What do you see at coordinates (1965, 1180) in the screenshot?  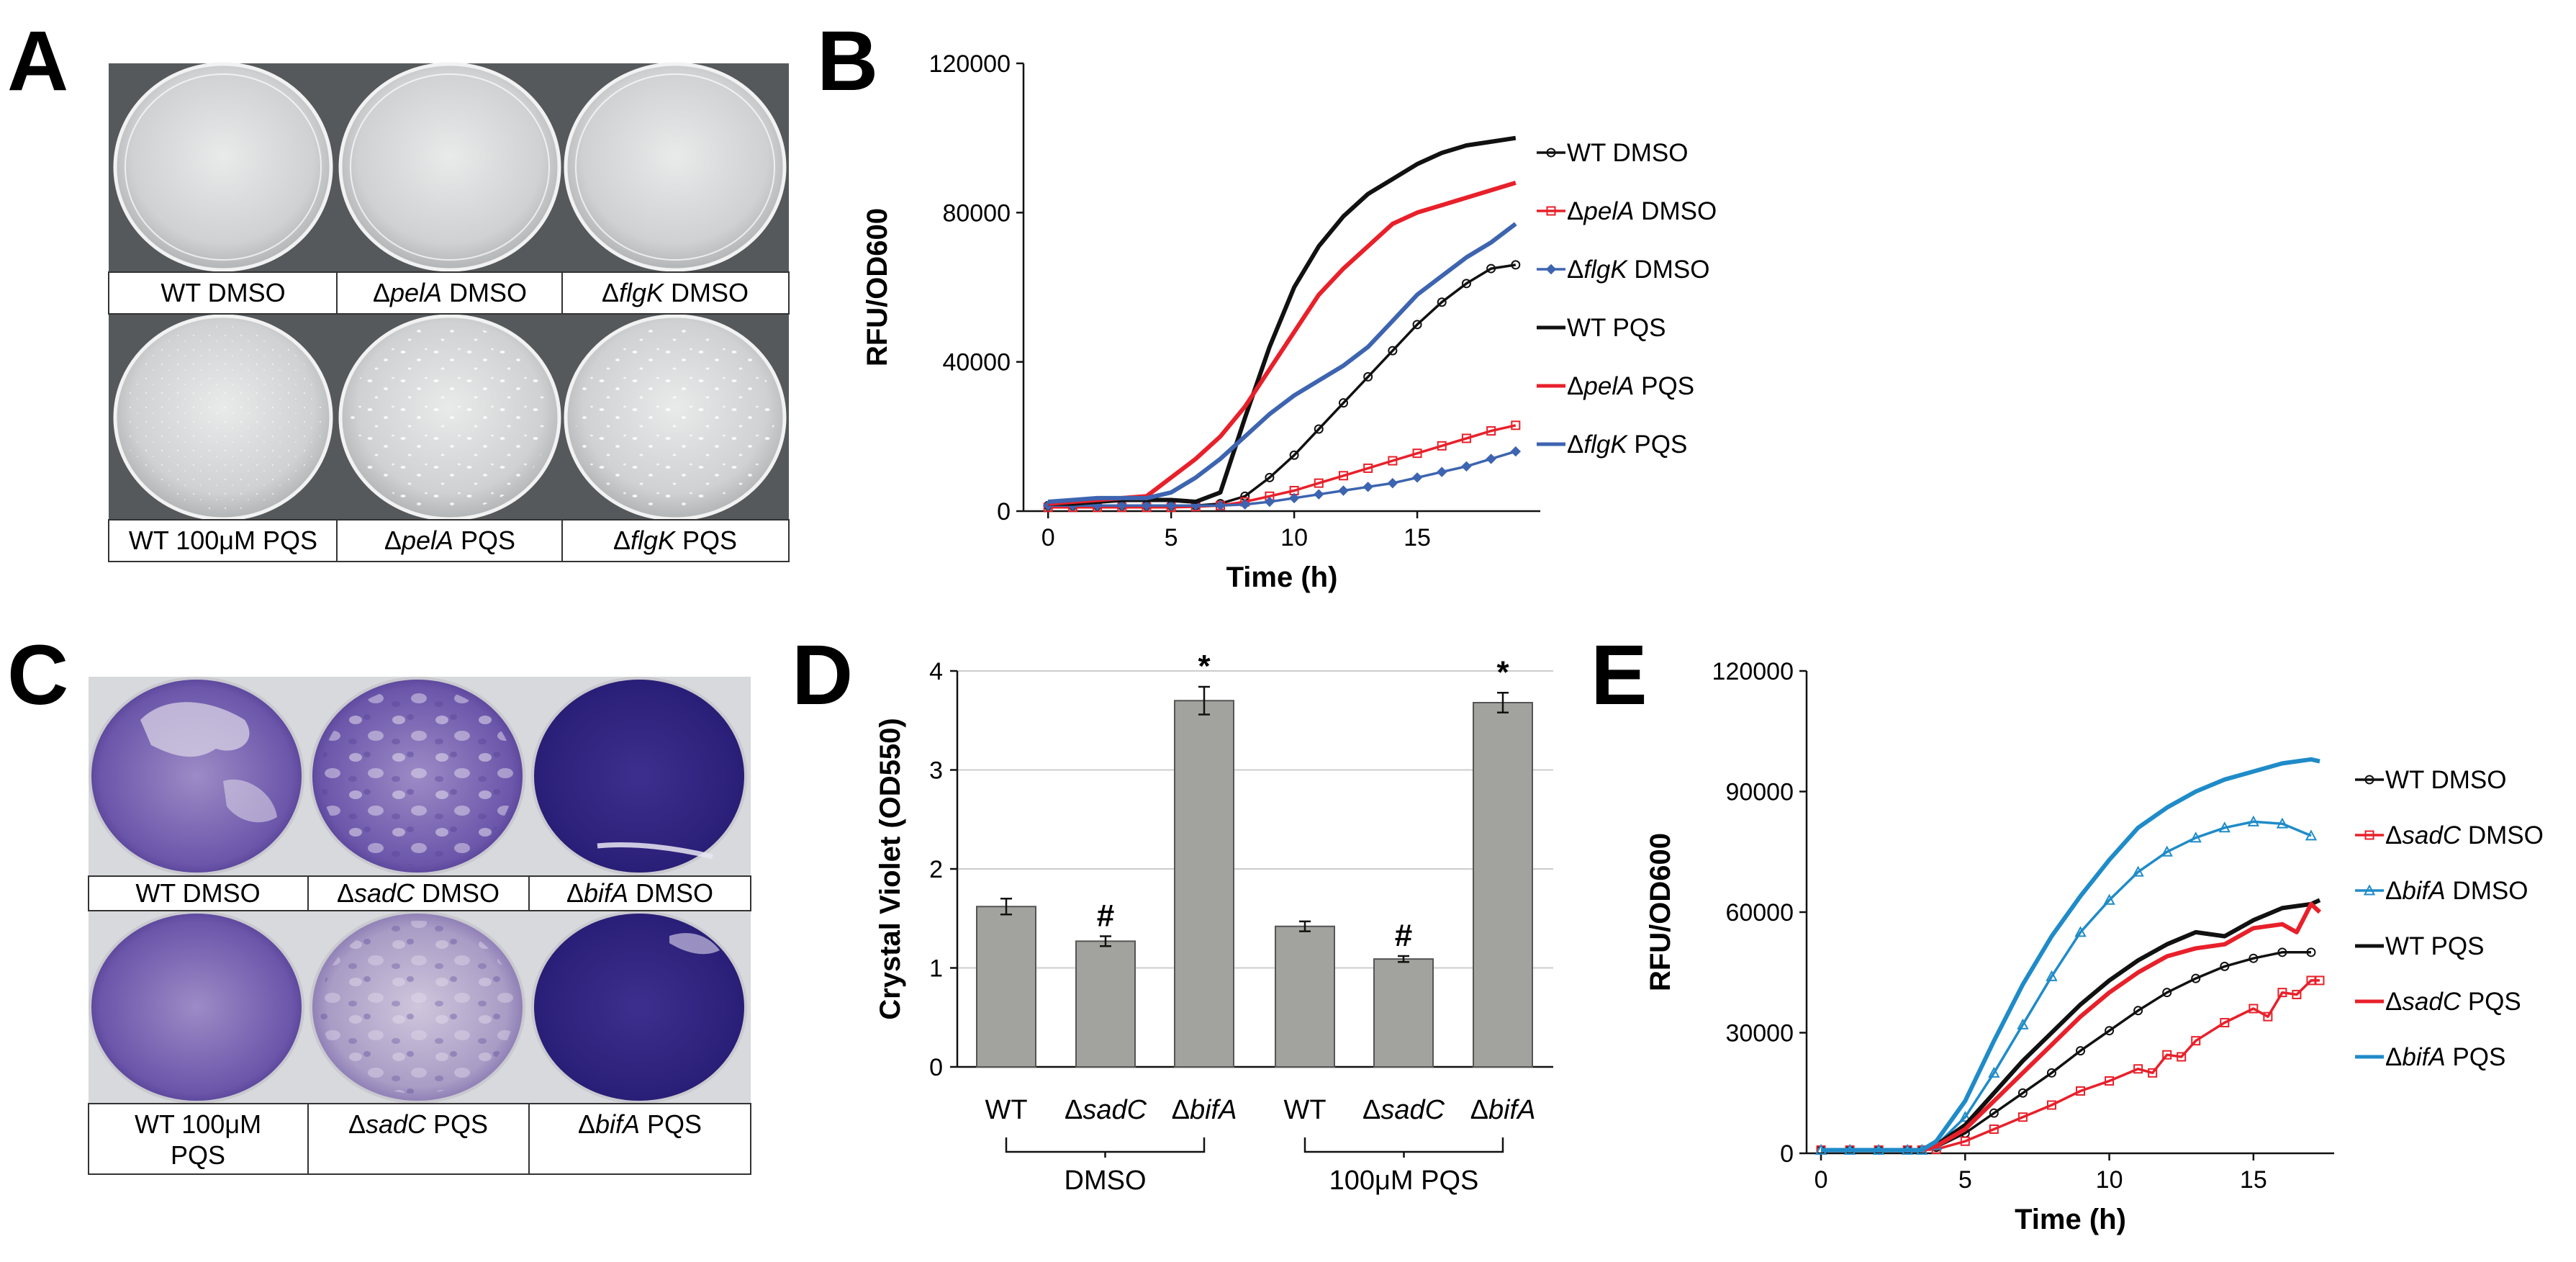 I see `chart-e-x-tick-label: 5` at bounding box center [1965, 1180].